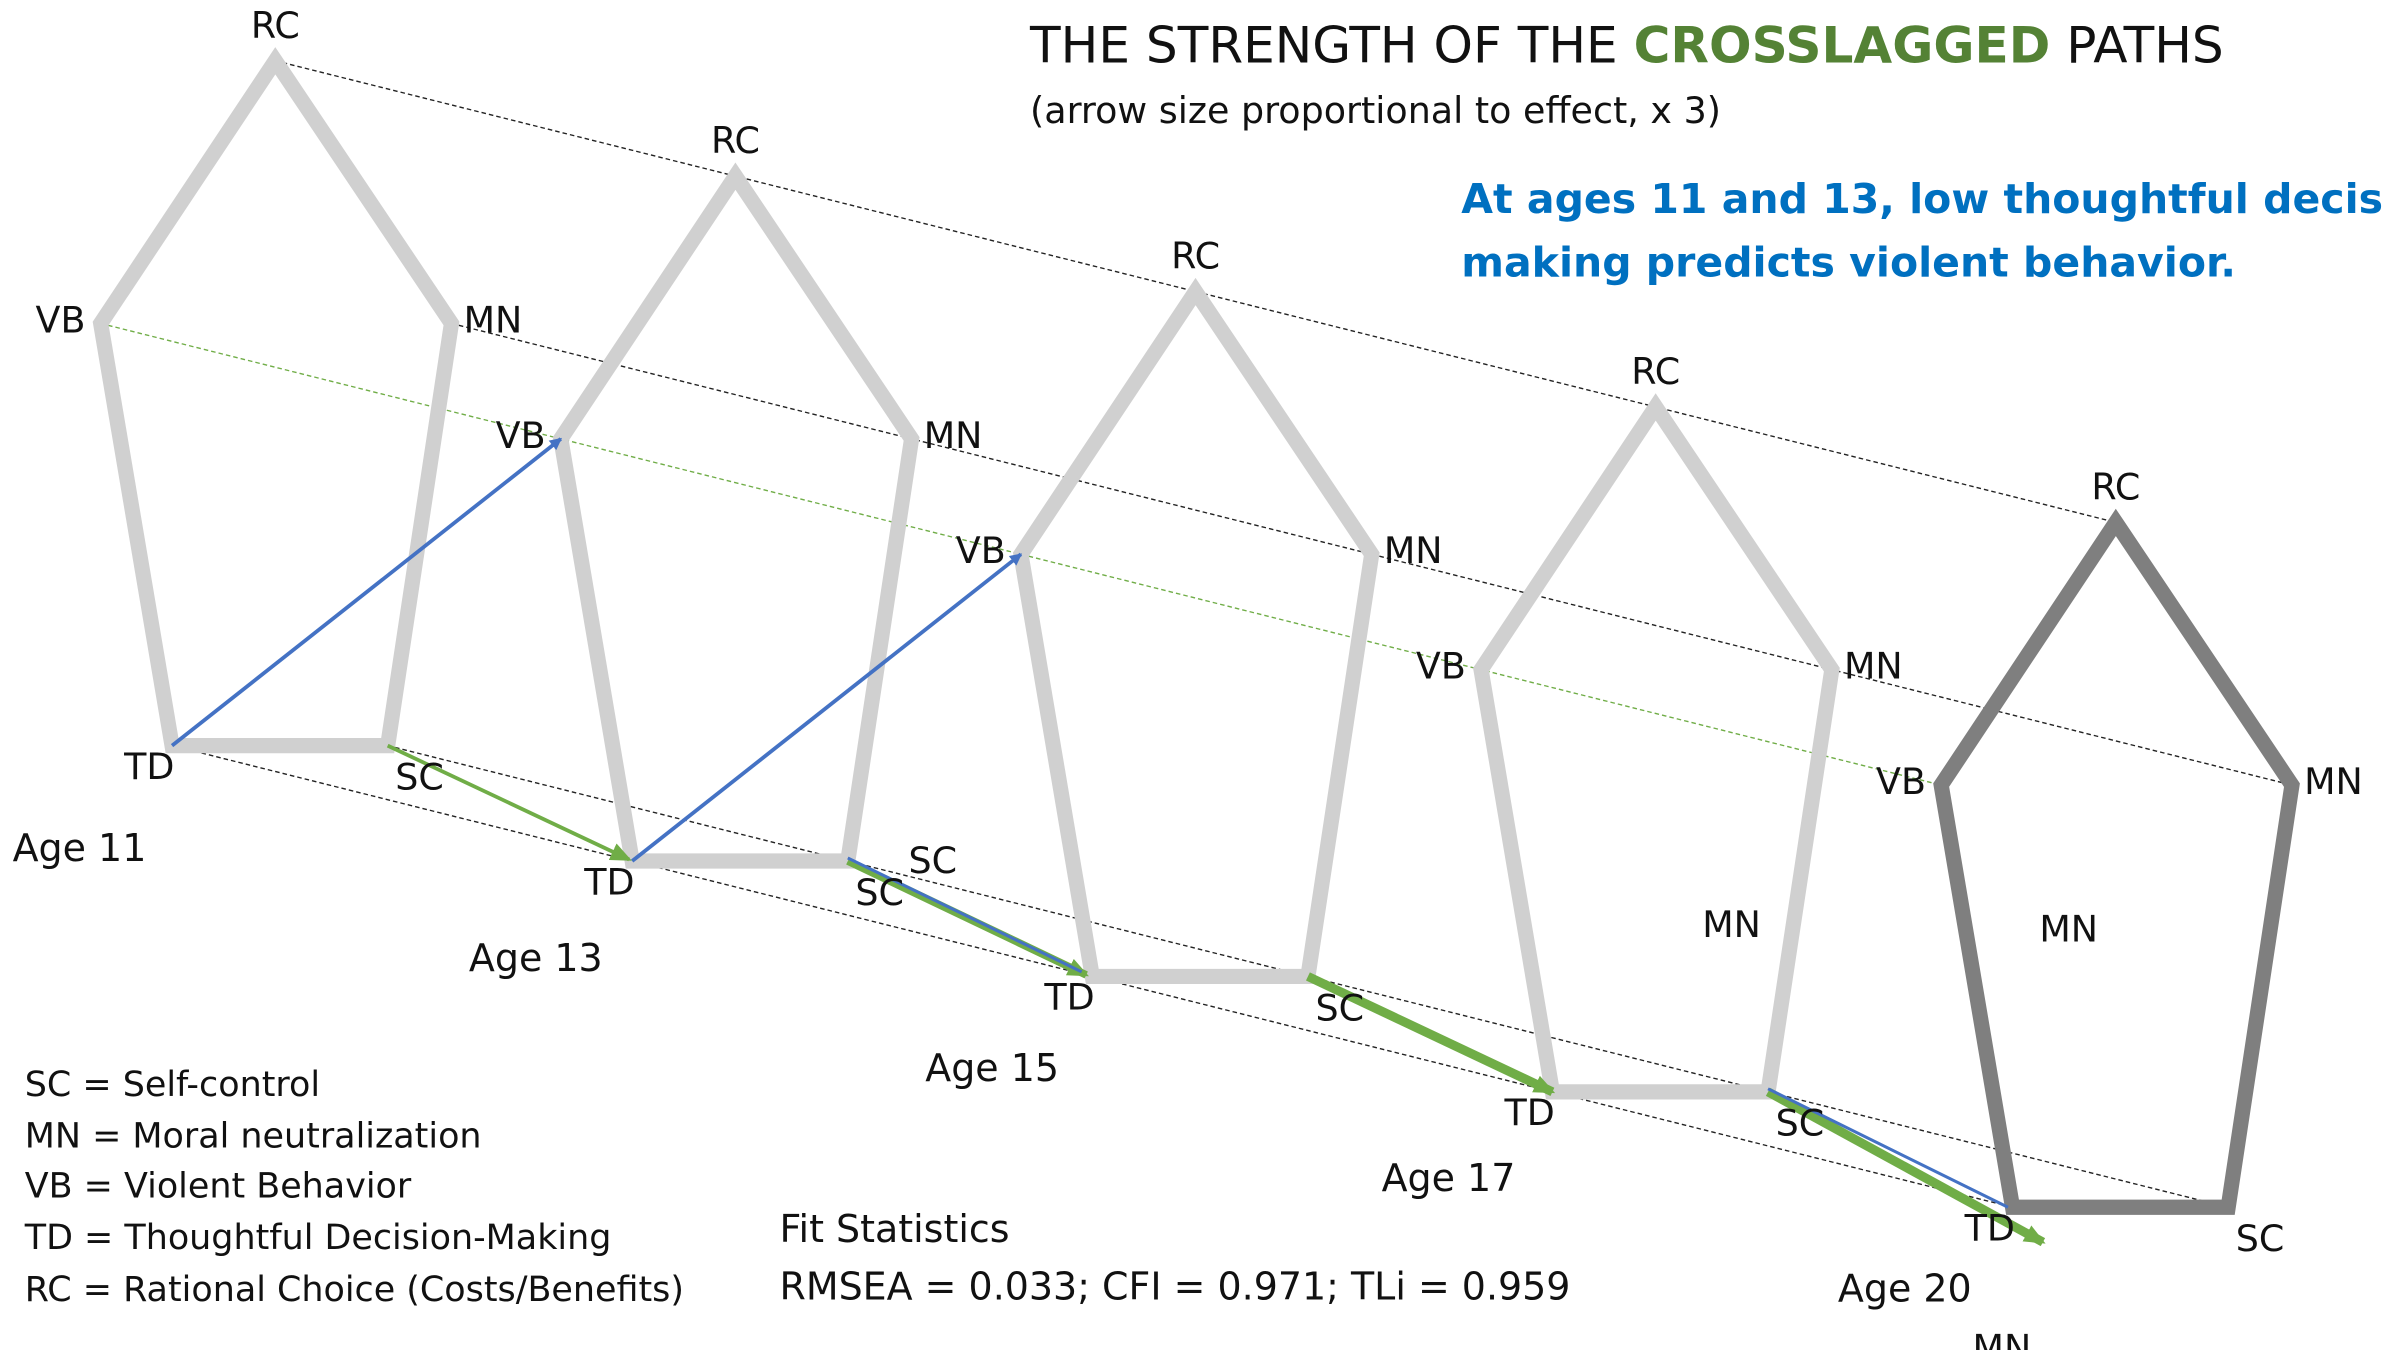 The height and width of the screenshot is (1350, 2382). I want to click on fit-text: RMSEA = 0.033; CFI = 0.971; TLi = 0.959, so click(1174, 1287).